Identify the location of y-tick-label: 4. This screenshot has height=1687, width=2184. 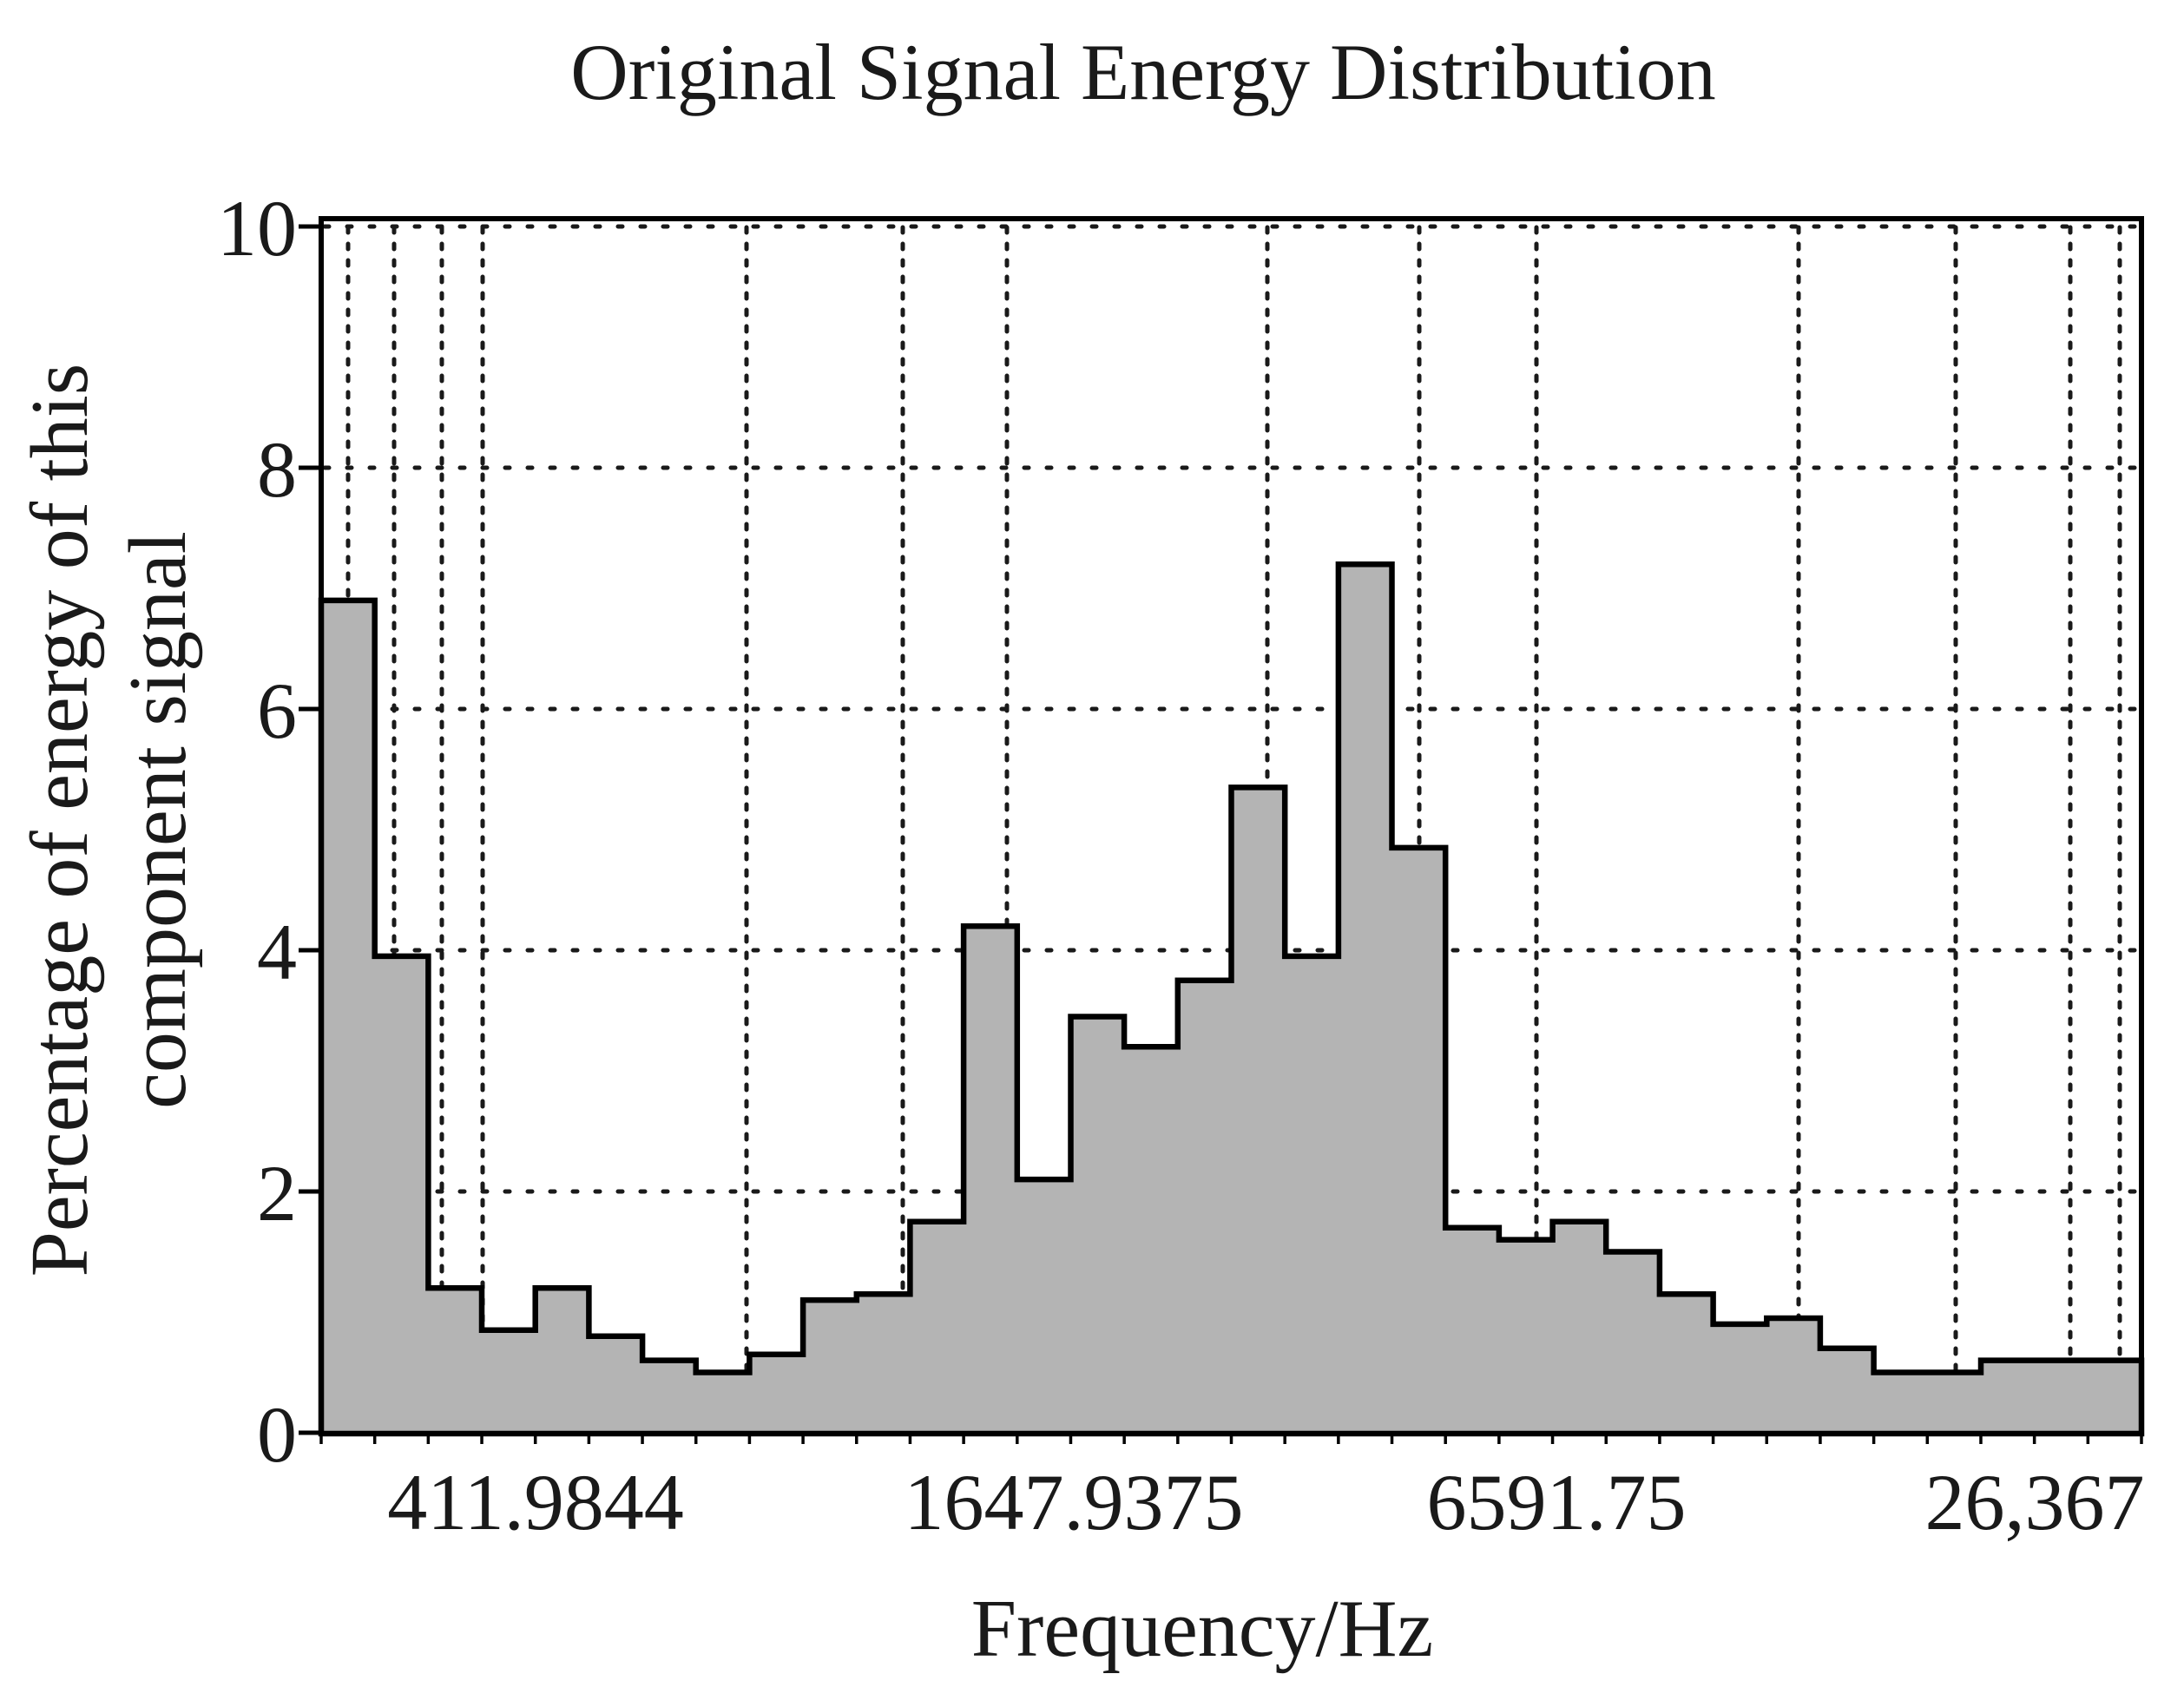
(277, 952).